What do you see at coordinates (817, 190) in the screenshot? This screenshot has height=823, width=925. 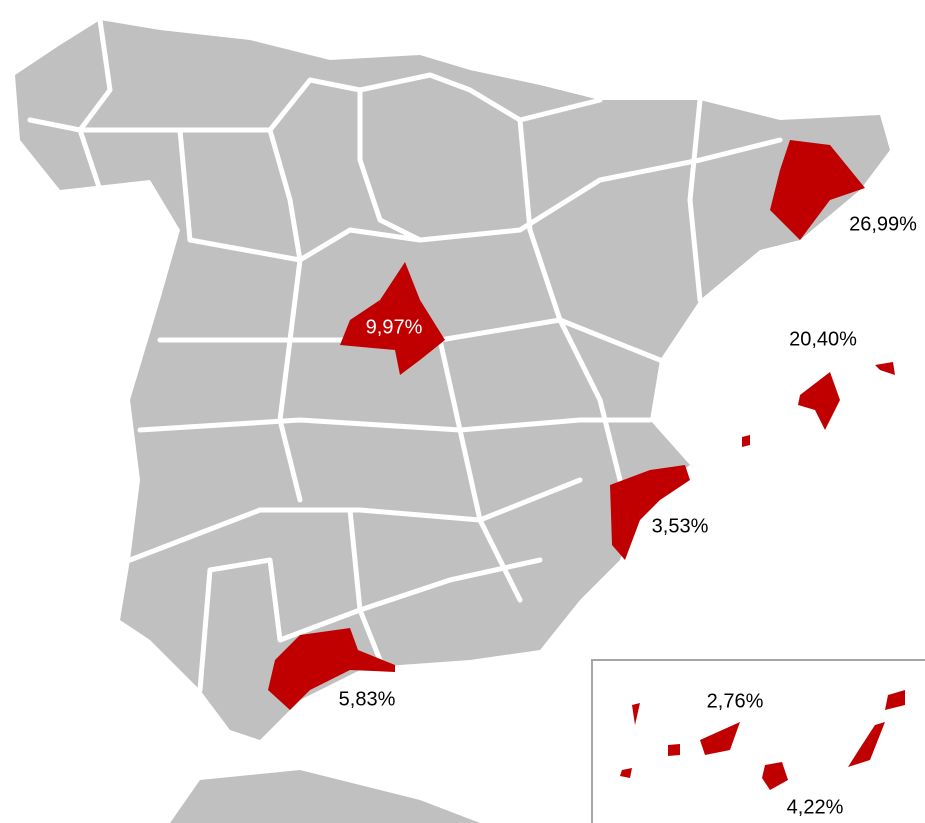 I see `barcelona` at bounding box center [817, 190].